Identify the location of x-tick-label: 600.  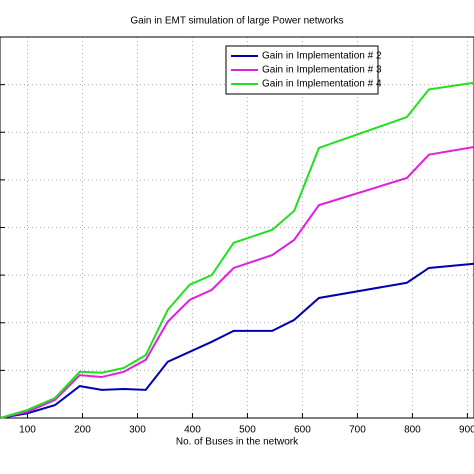
(302, 430).